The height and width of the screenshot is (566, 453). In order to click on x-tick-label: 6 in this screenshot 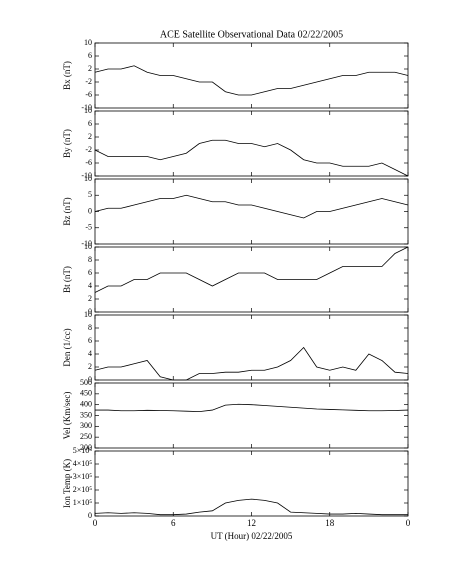, I will do `click(173, 523)`.